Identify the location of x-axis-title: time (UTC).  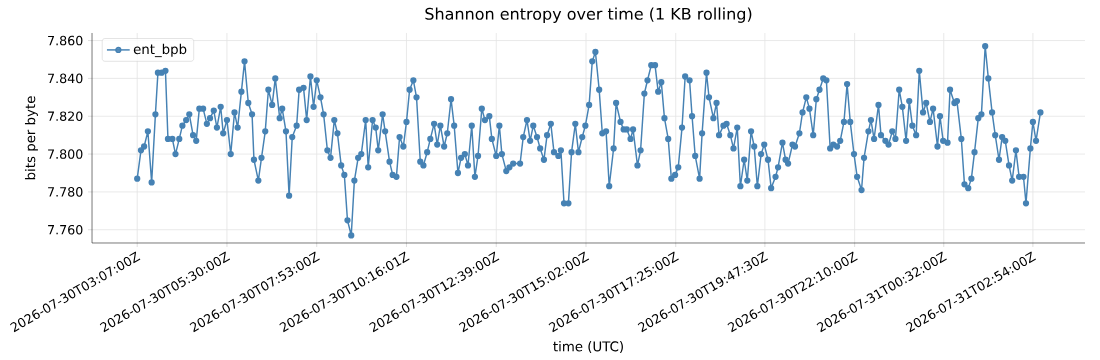
(588, 347).